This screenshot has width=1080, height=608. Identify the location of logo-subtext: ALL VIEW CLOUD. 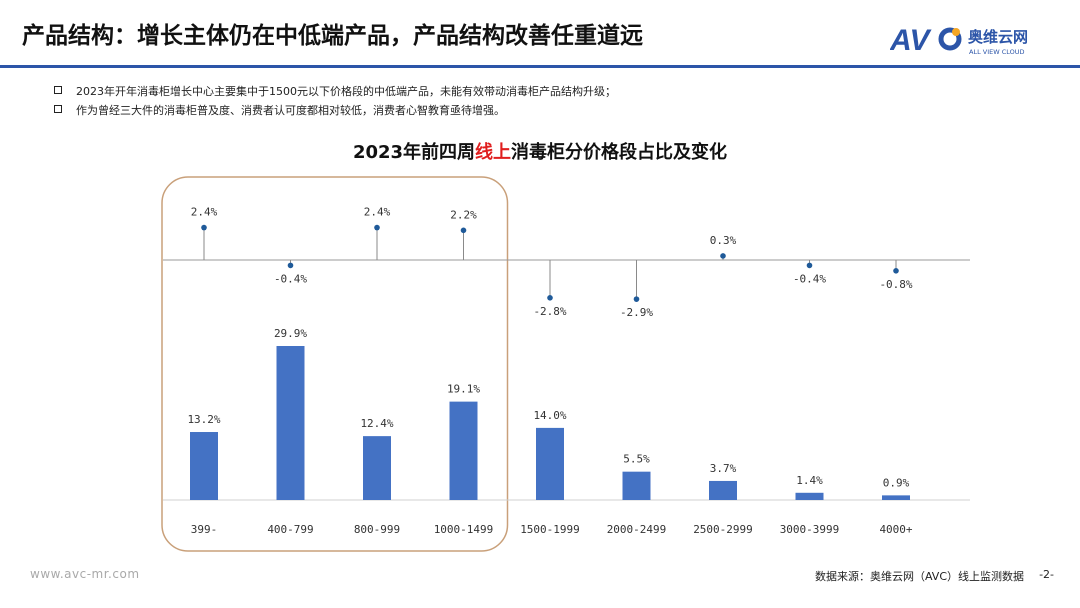
(997, 52).